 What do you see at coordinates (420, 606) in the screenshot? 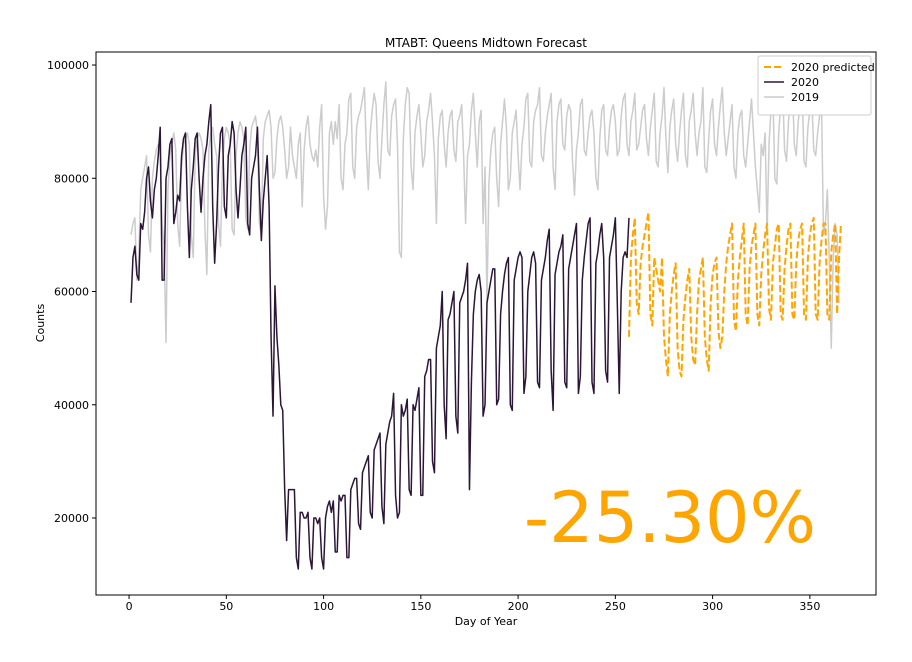
I see `x-tick-label: 150` at bounding box center [420, 606].